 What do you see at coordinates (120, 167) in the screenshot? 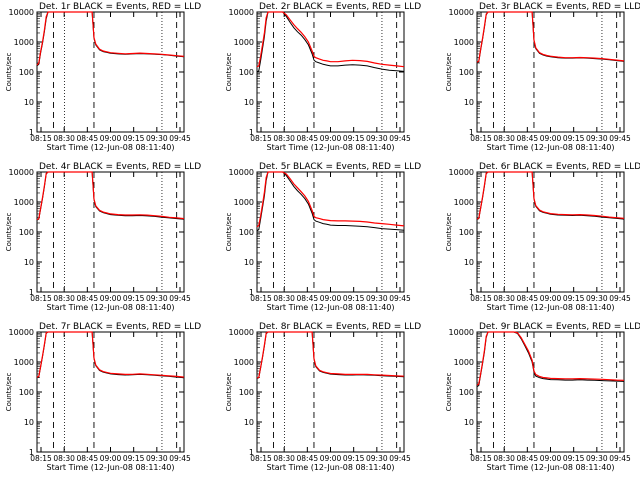
I see `chart-title: Det. 4r BLACK = Events, RED = LLD` at bounding box center [120, 167].